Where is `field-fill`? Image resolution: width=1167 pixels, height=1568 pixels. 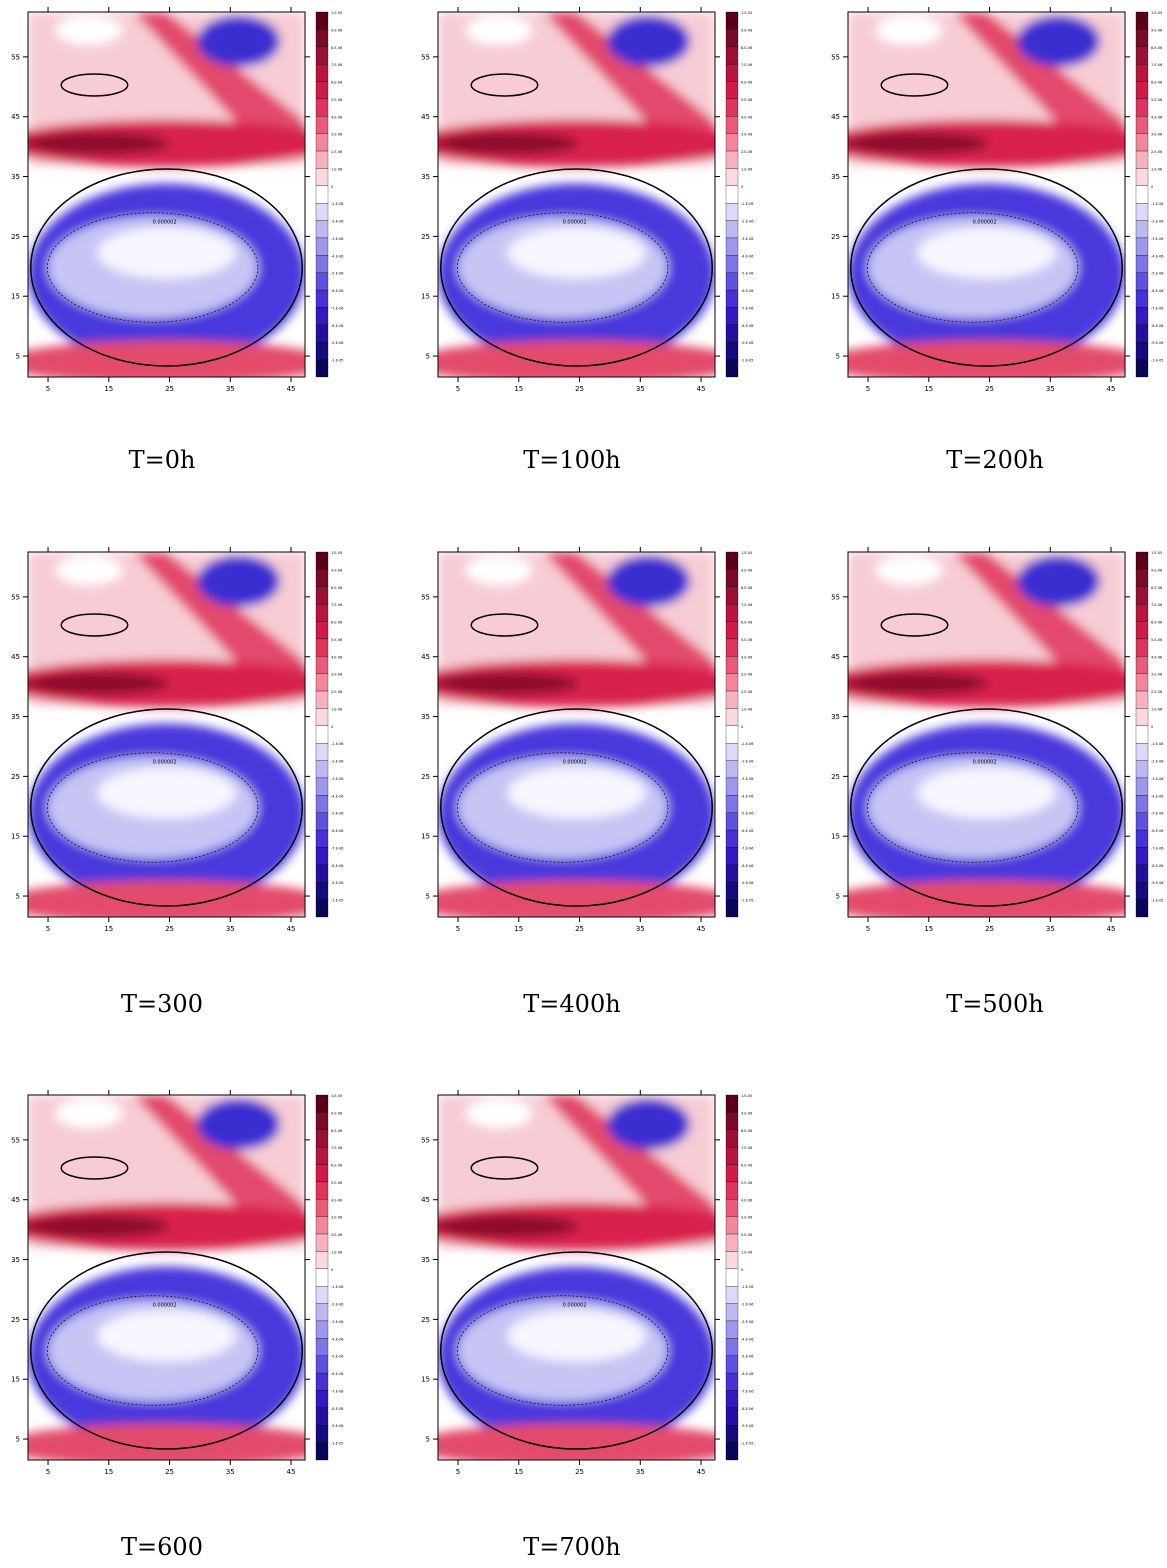 field-fill is located at coordinates (576, 1277).